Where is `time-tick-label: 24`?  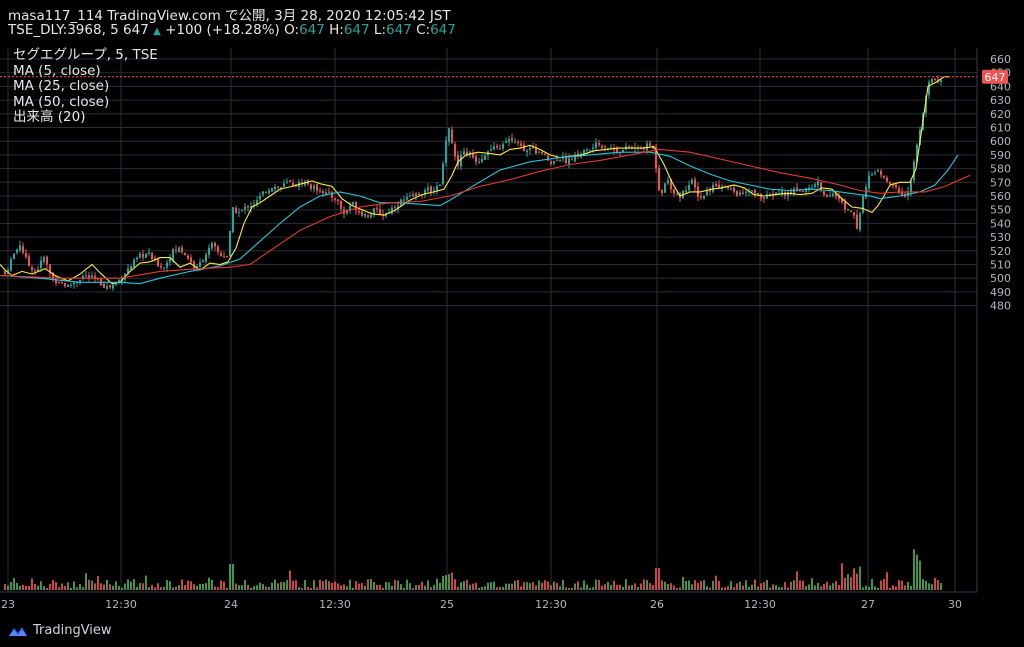 time-tick-label: 24 is located at coordinates (231, 604).